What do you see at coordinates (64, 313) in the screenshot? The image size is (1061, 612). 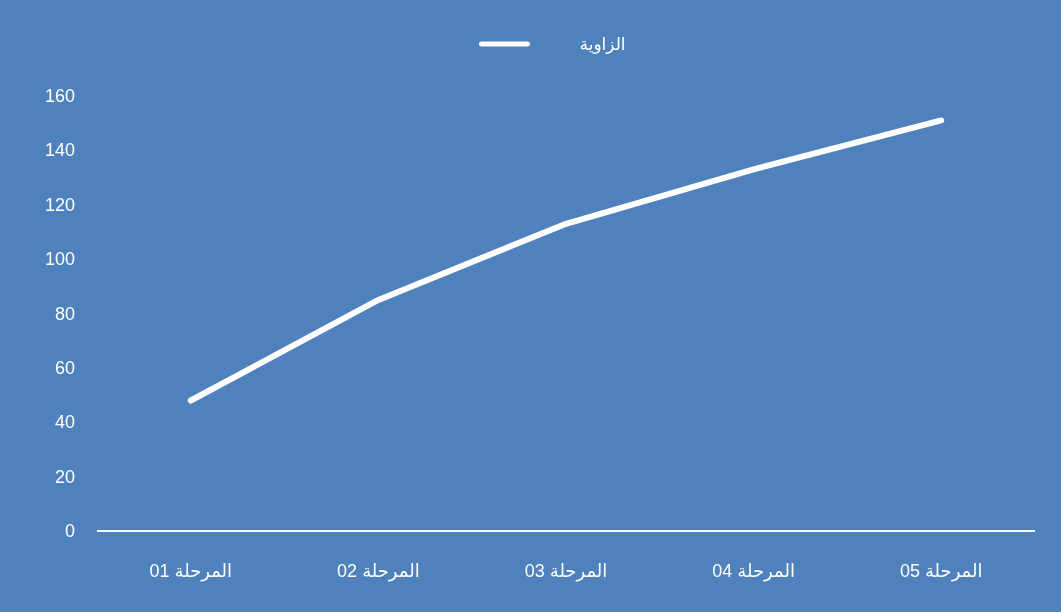 I see `y-tick-label: 80` at bounding box center [64, 313].